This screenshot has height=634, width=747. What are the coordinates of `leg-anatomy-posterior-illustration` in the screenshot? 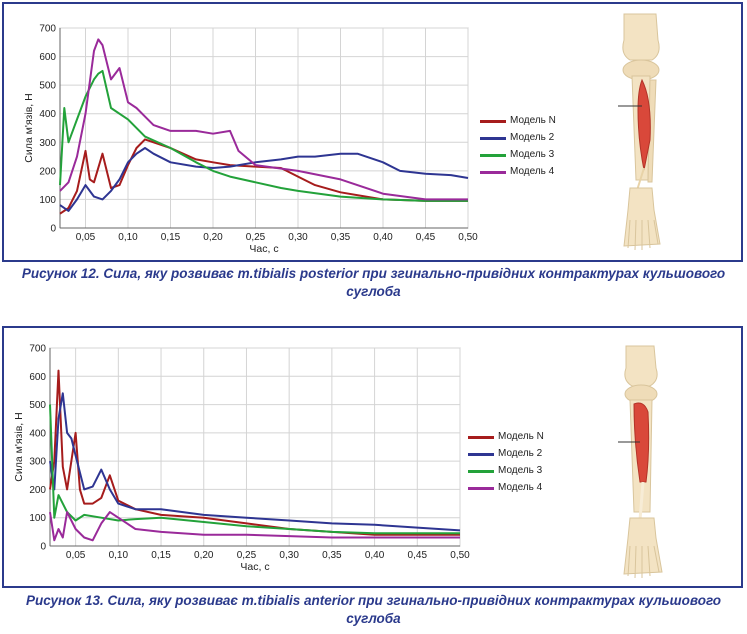 It's located at (639, 132).